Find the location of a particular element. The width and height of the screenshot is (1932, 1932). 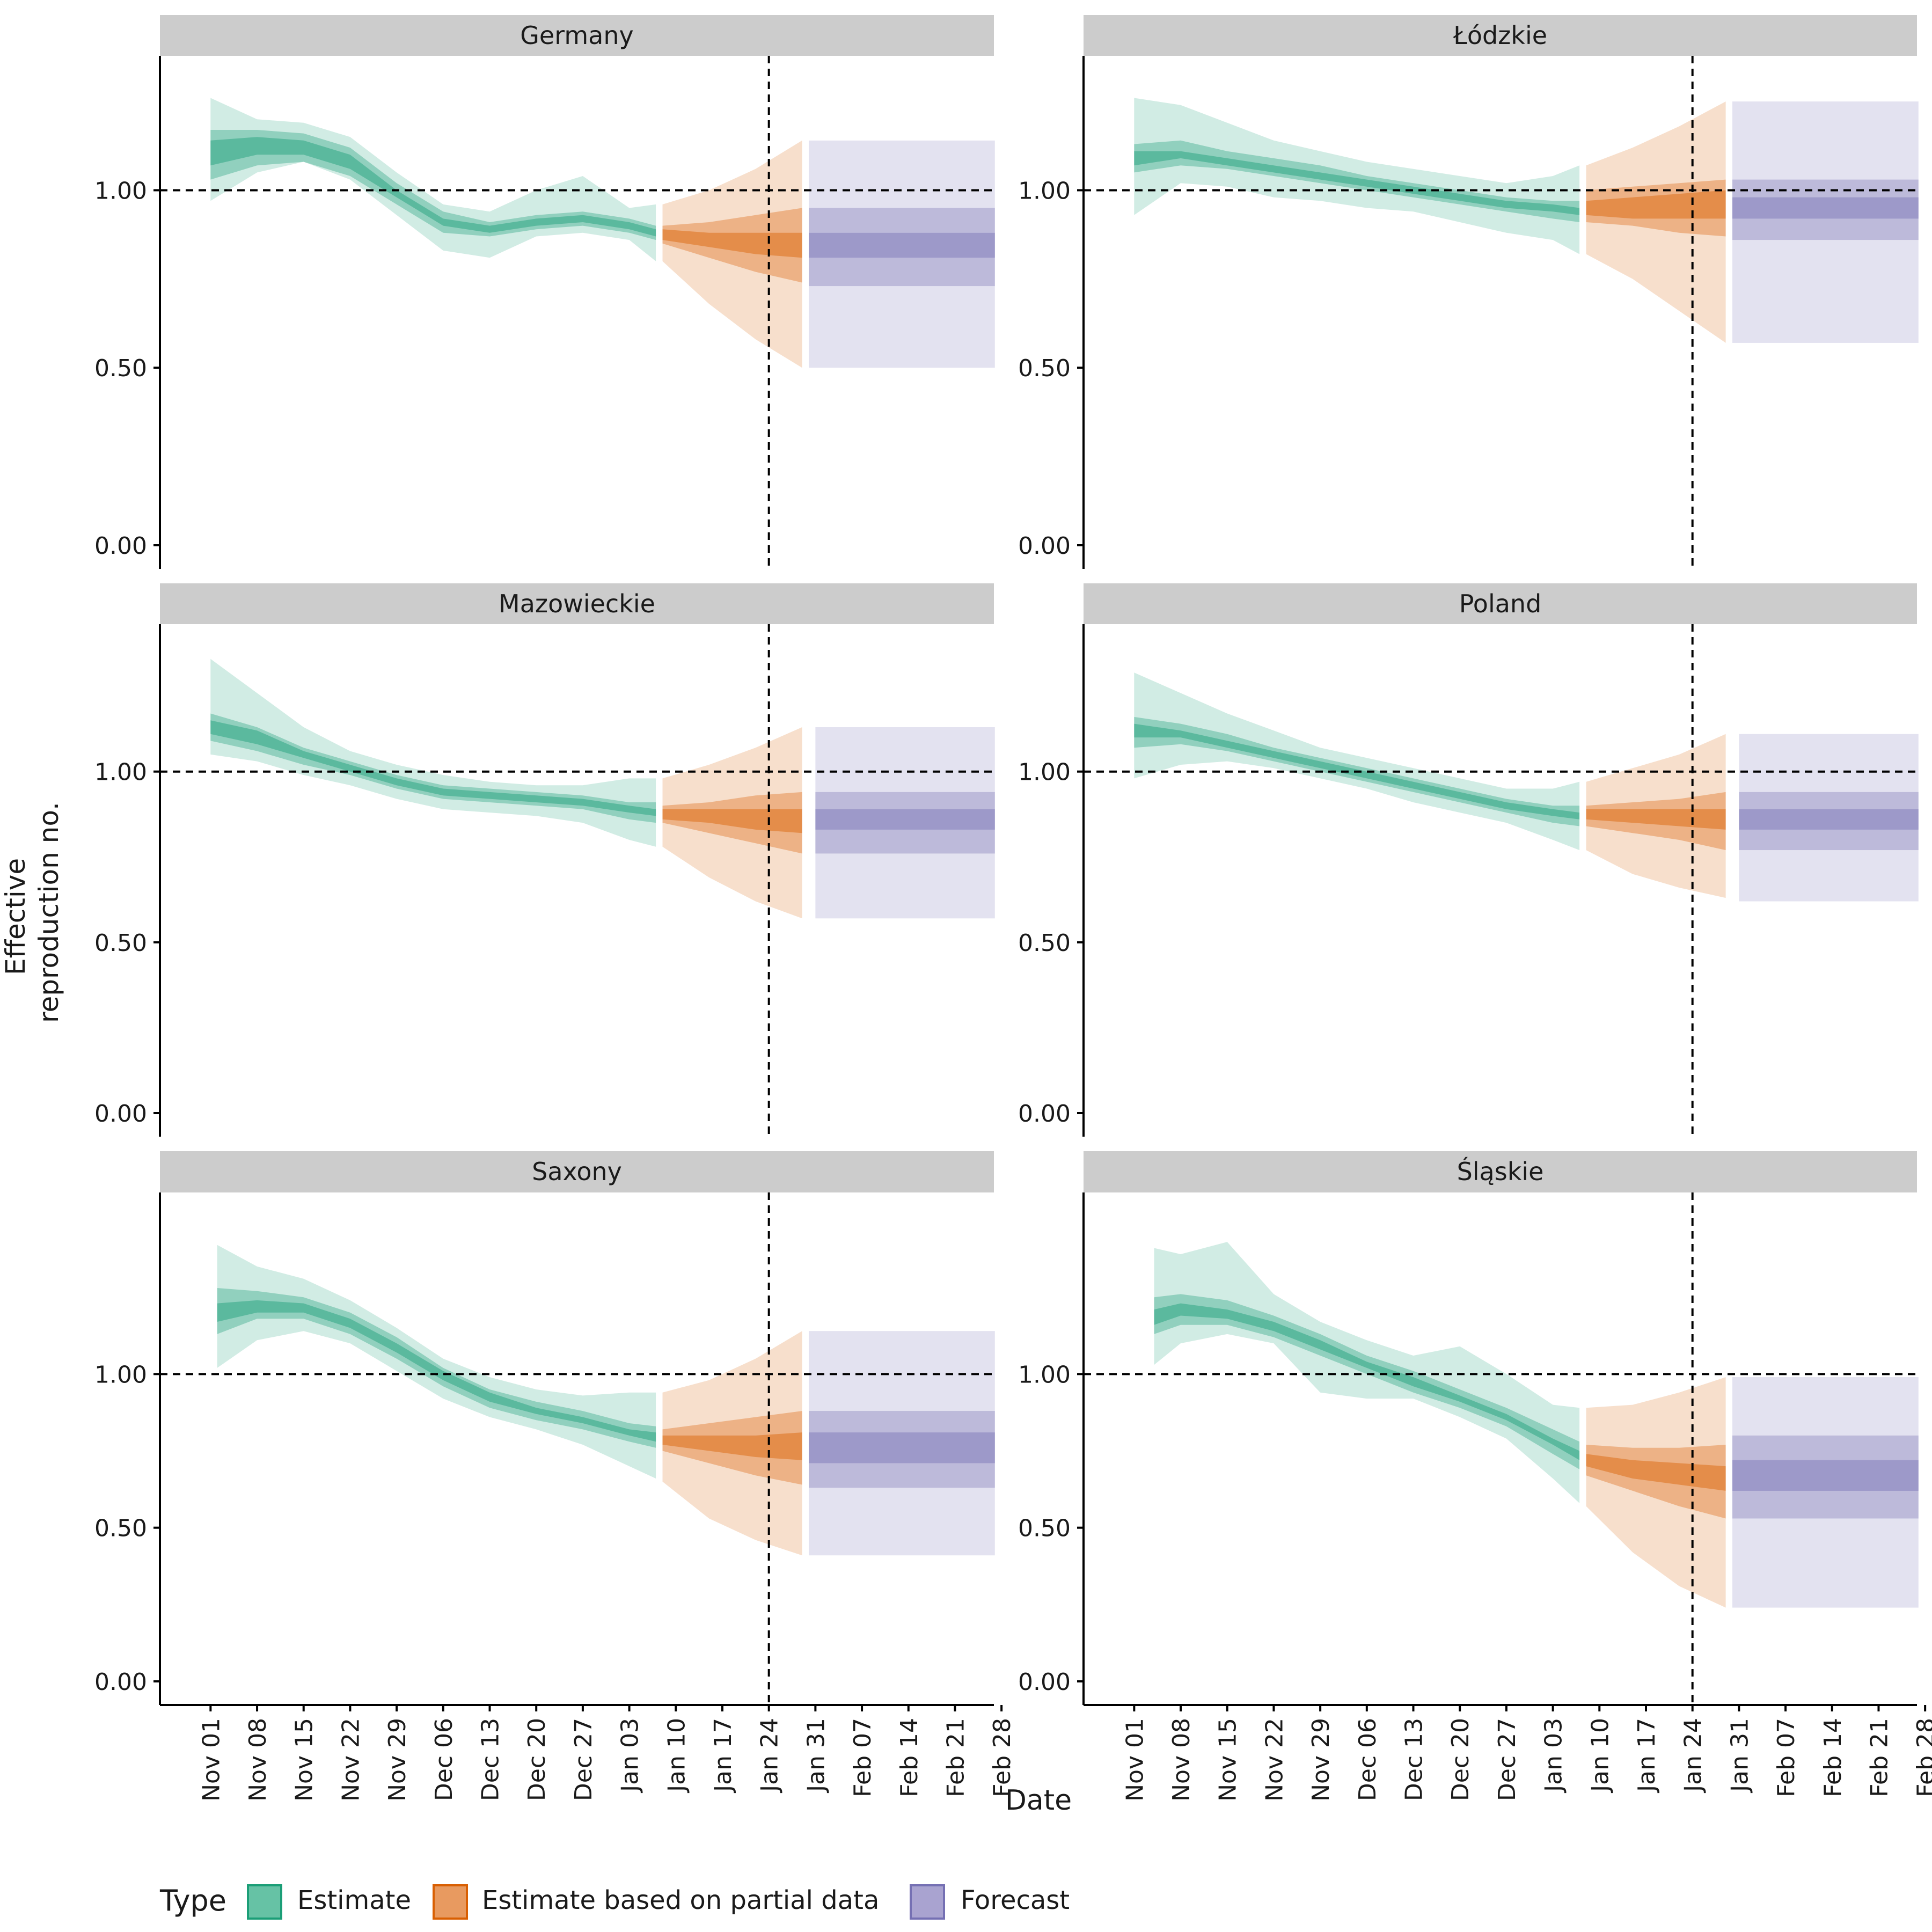

x-tick-label: Jan 10 is located at coordinates (1600, 1756).